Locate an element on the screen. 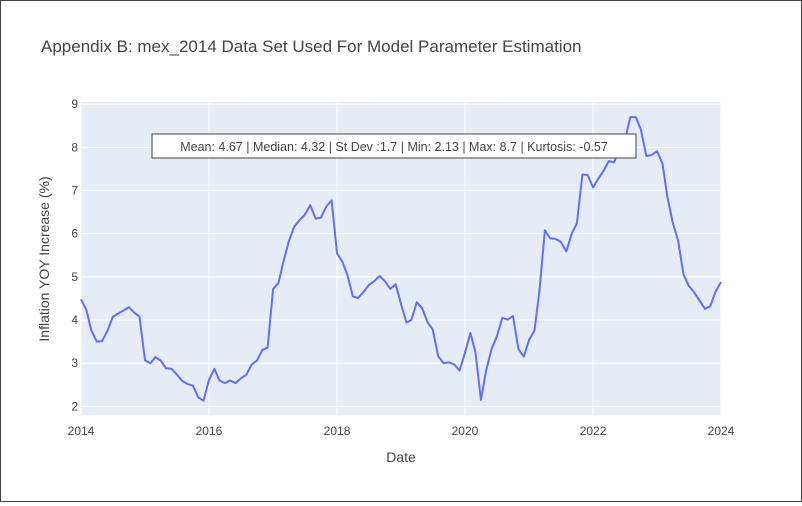 The width and height of the screenshot is (802, 506). x-tick-labels: 2014 2016 2018 2020 2022 2024 is located at coordinates (401, 431).